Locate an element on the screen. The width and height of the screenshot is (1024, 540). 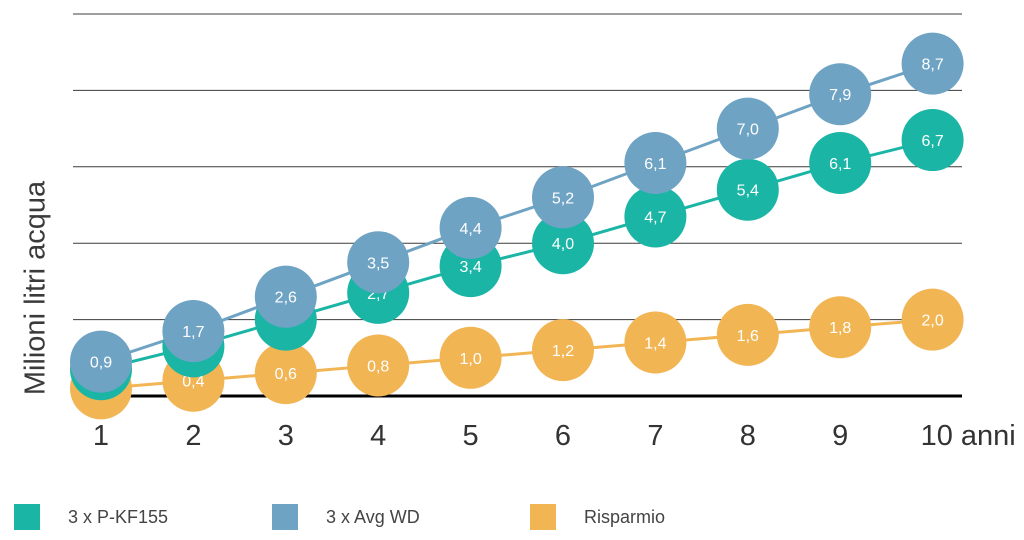
data-label: 3,4 is located at coordinates (470, 267).